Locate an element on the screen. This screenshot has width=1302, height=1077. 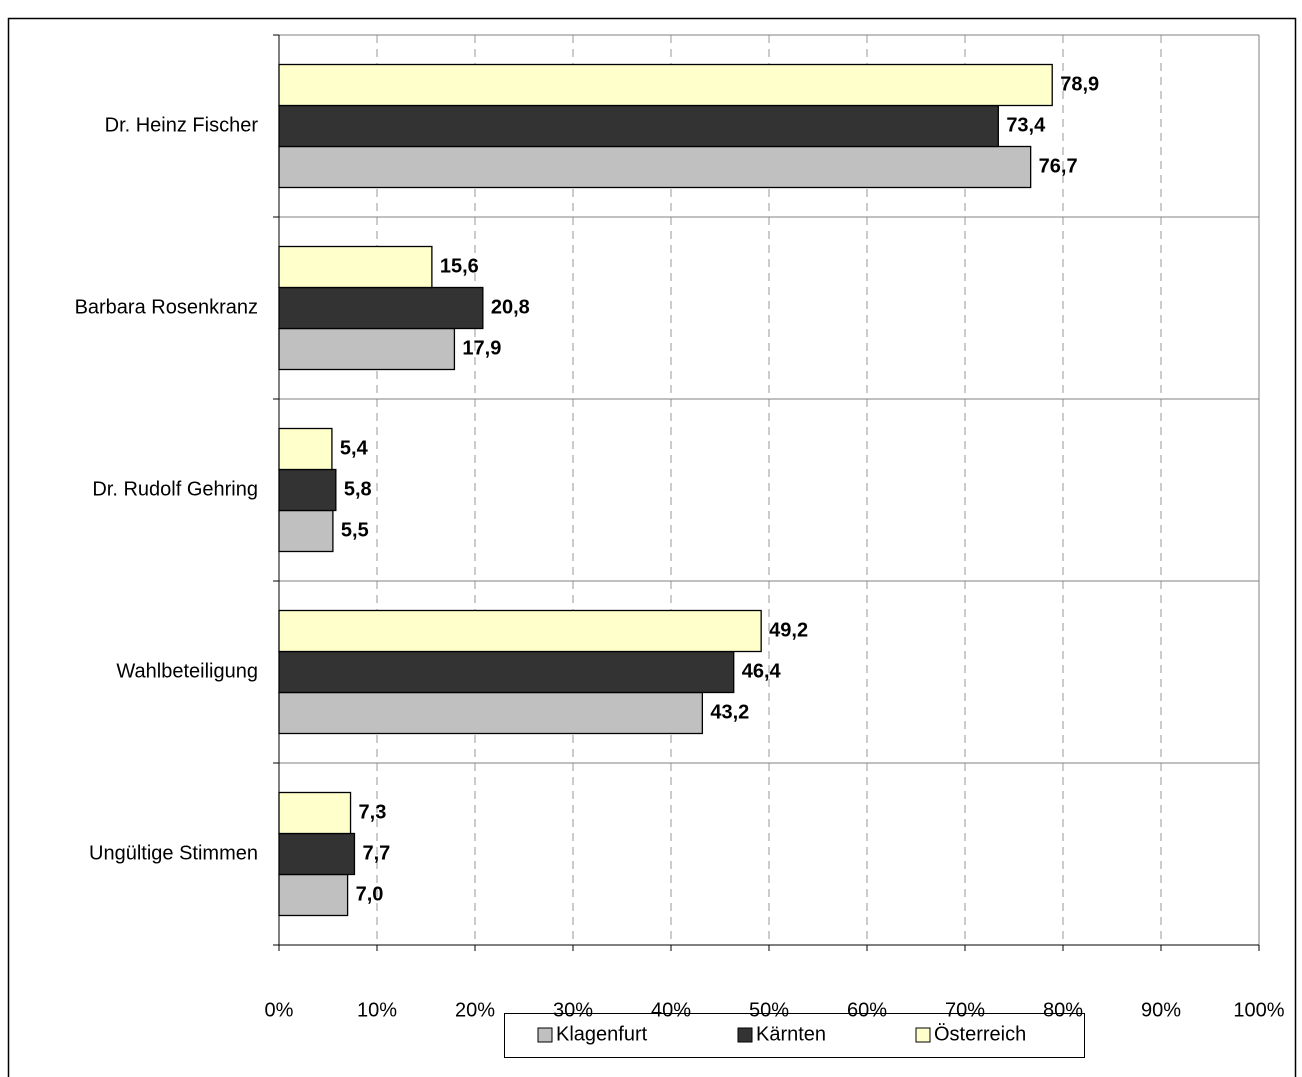
legend-label: Österreich is located at coordinates (980, 1034).